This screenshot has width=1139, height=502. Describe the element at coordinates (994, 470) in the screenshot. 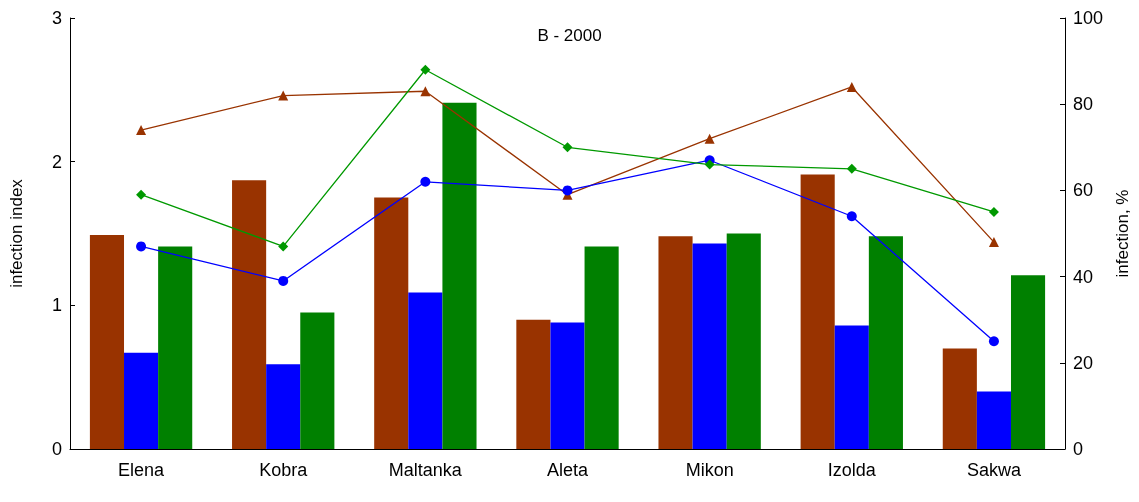

I see `x-tick-label: Sakwa` at that location.